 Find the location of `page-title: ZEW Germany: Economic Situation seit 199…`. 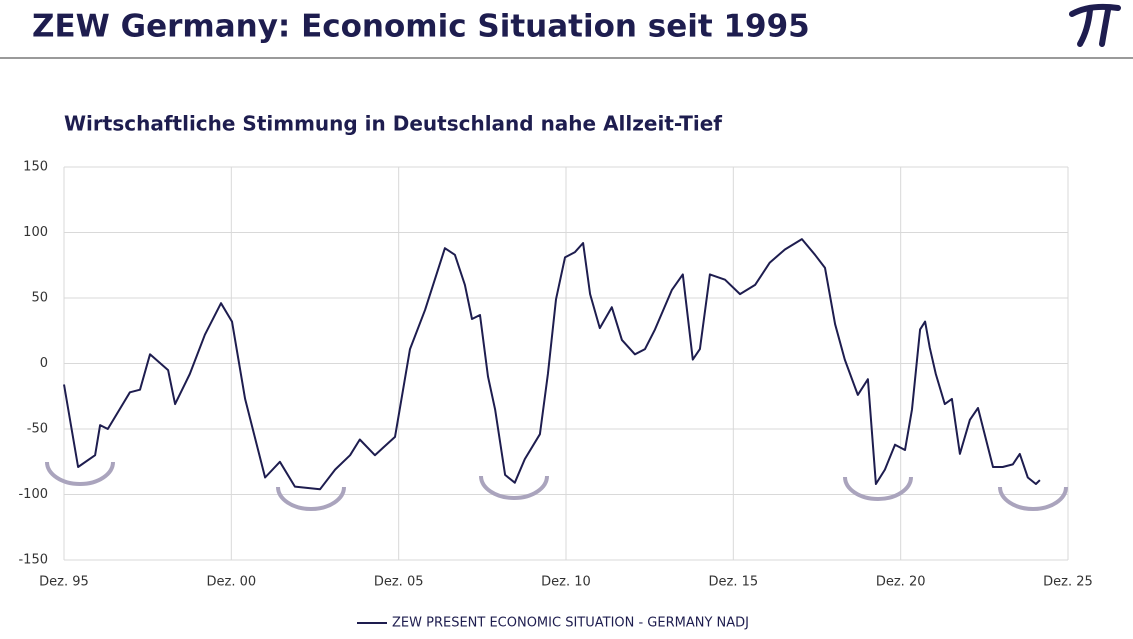

page-title: ZEW Germany: Economic Situation seit 199… is located at coordinates (421, 27).